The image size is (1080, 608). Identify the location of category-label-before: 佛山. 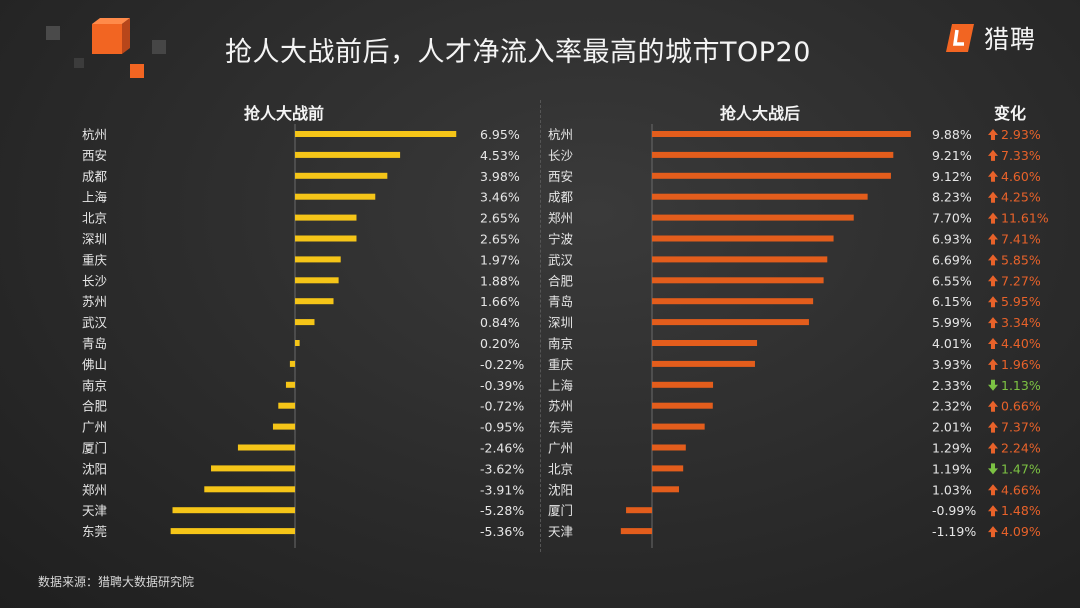
(94, 364).